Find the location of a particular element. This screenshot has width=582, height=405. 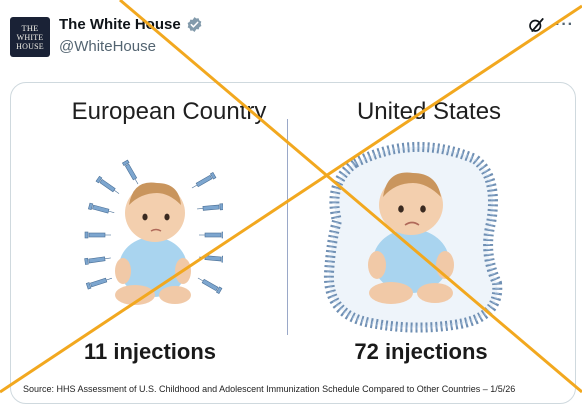

baby-surrounded-by-syringes-illustration is located at coordinates (413, 237).